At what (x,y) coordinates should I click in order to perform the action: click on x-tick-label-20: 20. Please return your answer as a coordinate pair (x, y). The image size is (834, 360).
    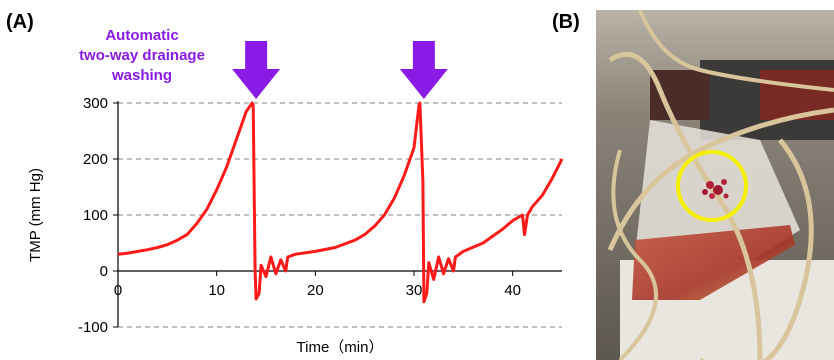
    Looking at the image, I should click on (315, 290).